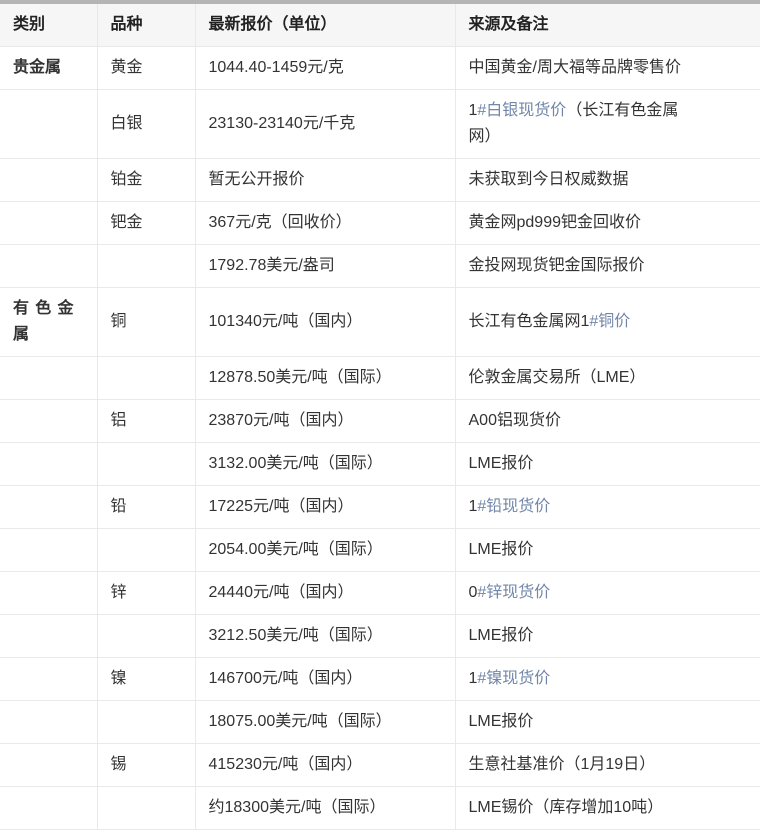 The image size is (760, 835). I want to click on price-cell: 1792.78美元/盎司, so click(325, 266).